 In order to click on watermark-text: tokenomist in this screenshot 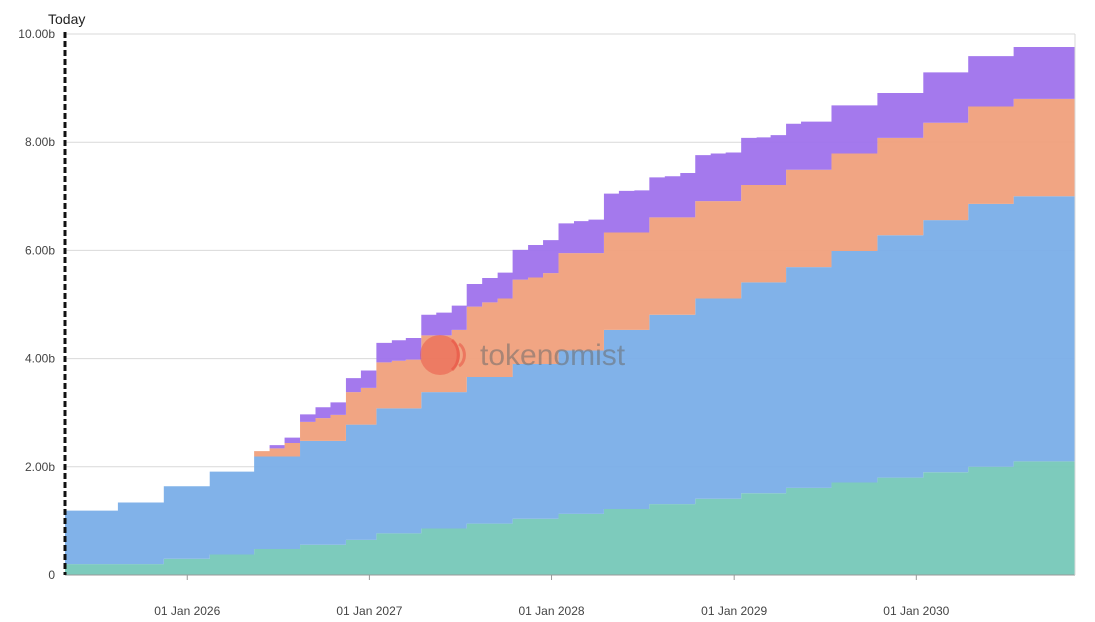, I will do `click(553, 355)`.